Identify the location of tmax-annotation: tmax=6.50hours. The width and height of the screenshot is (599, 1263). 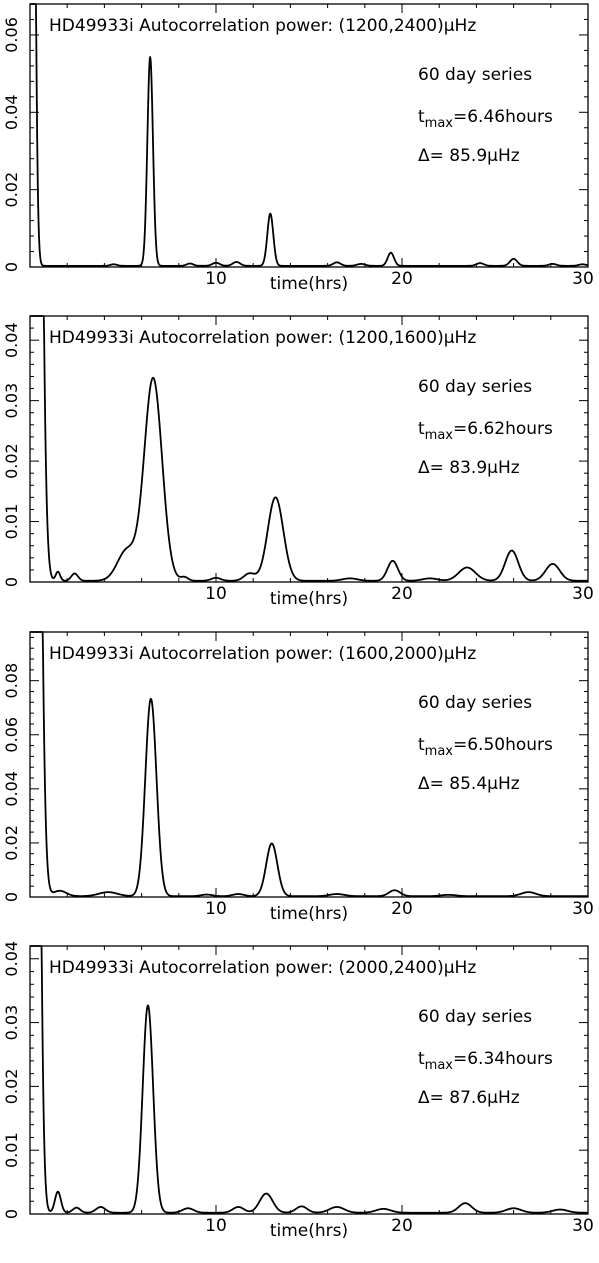
(485, 747).